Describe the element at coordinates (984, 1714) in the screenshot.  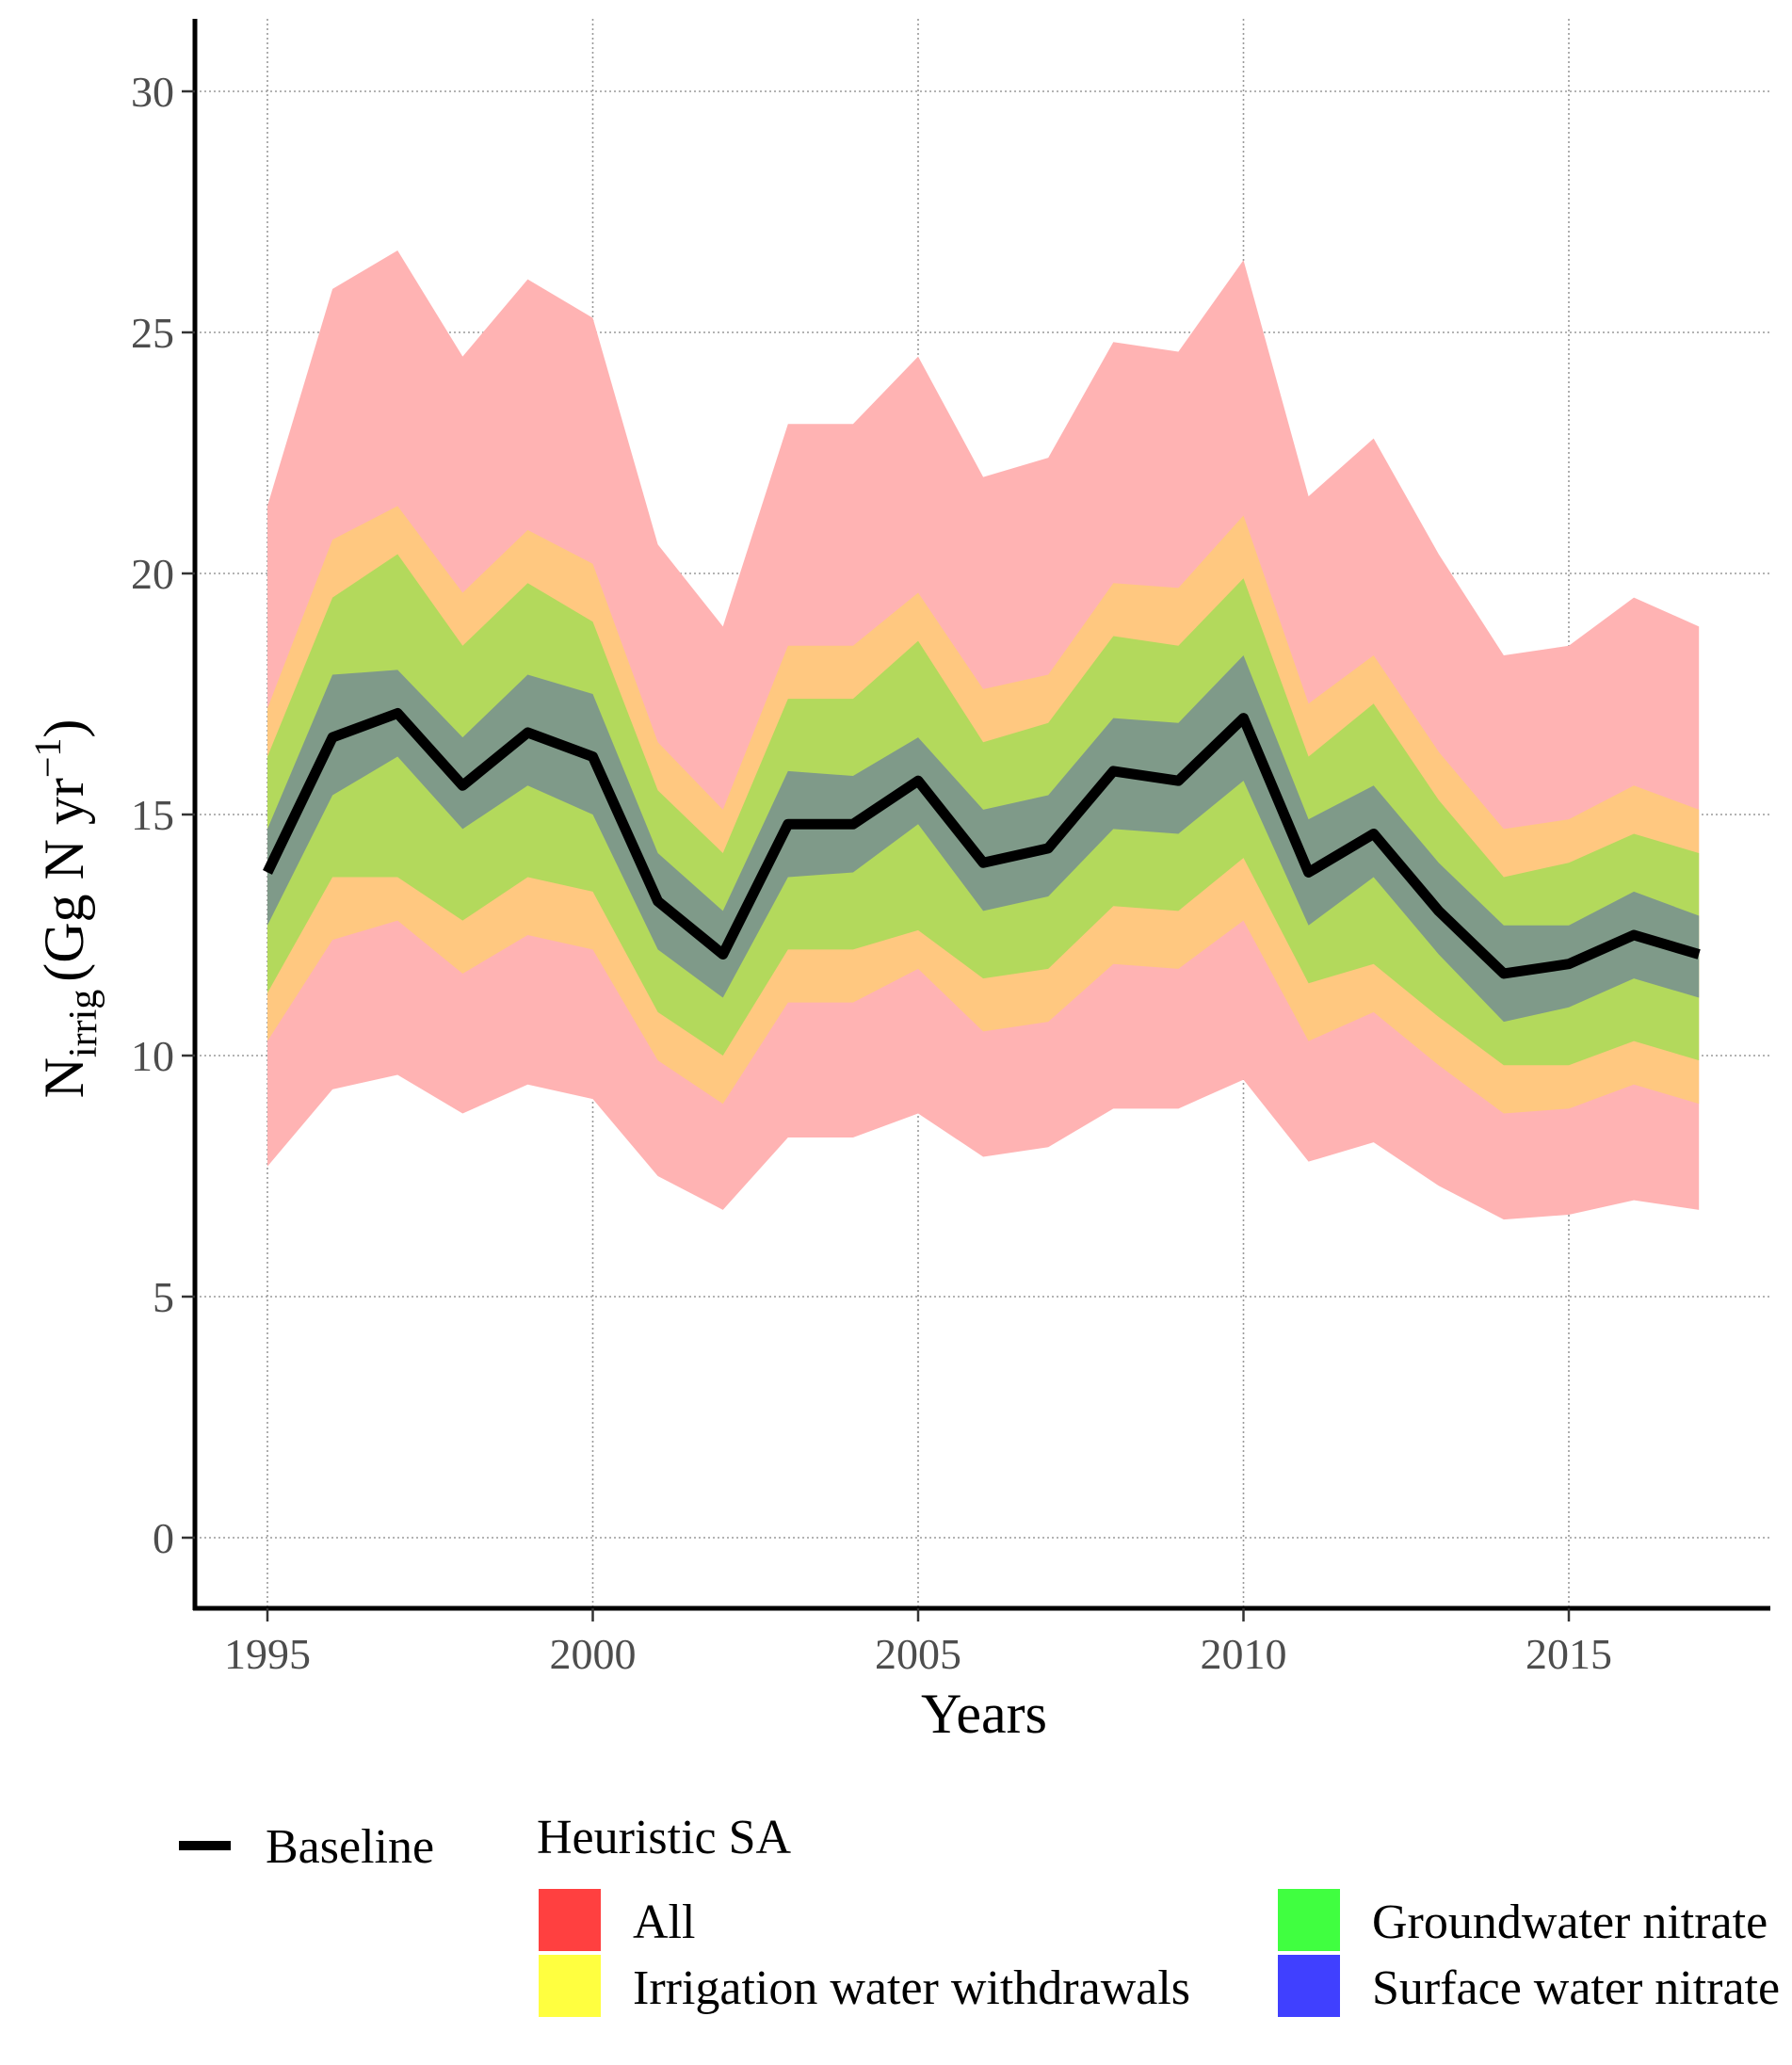
I see `x-axis-title: Years` at that location.